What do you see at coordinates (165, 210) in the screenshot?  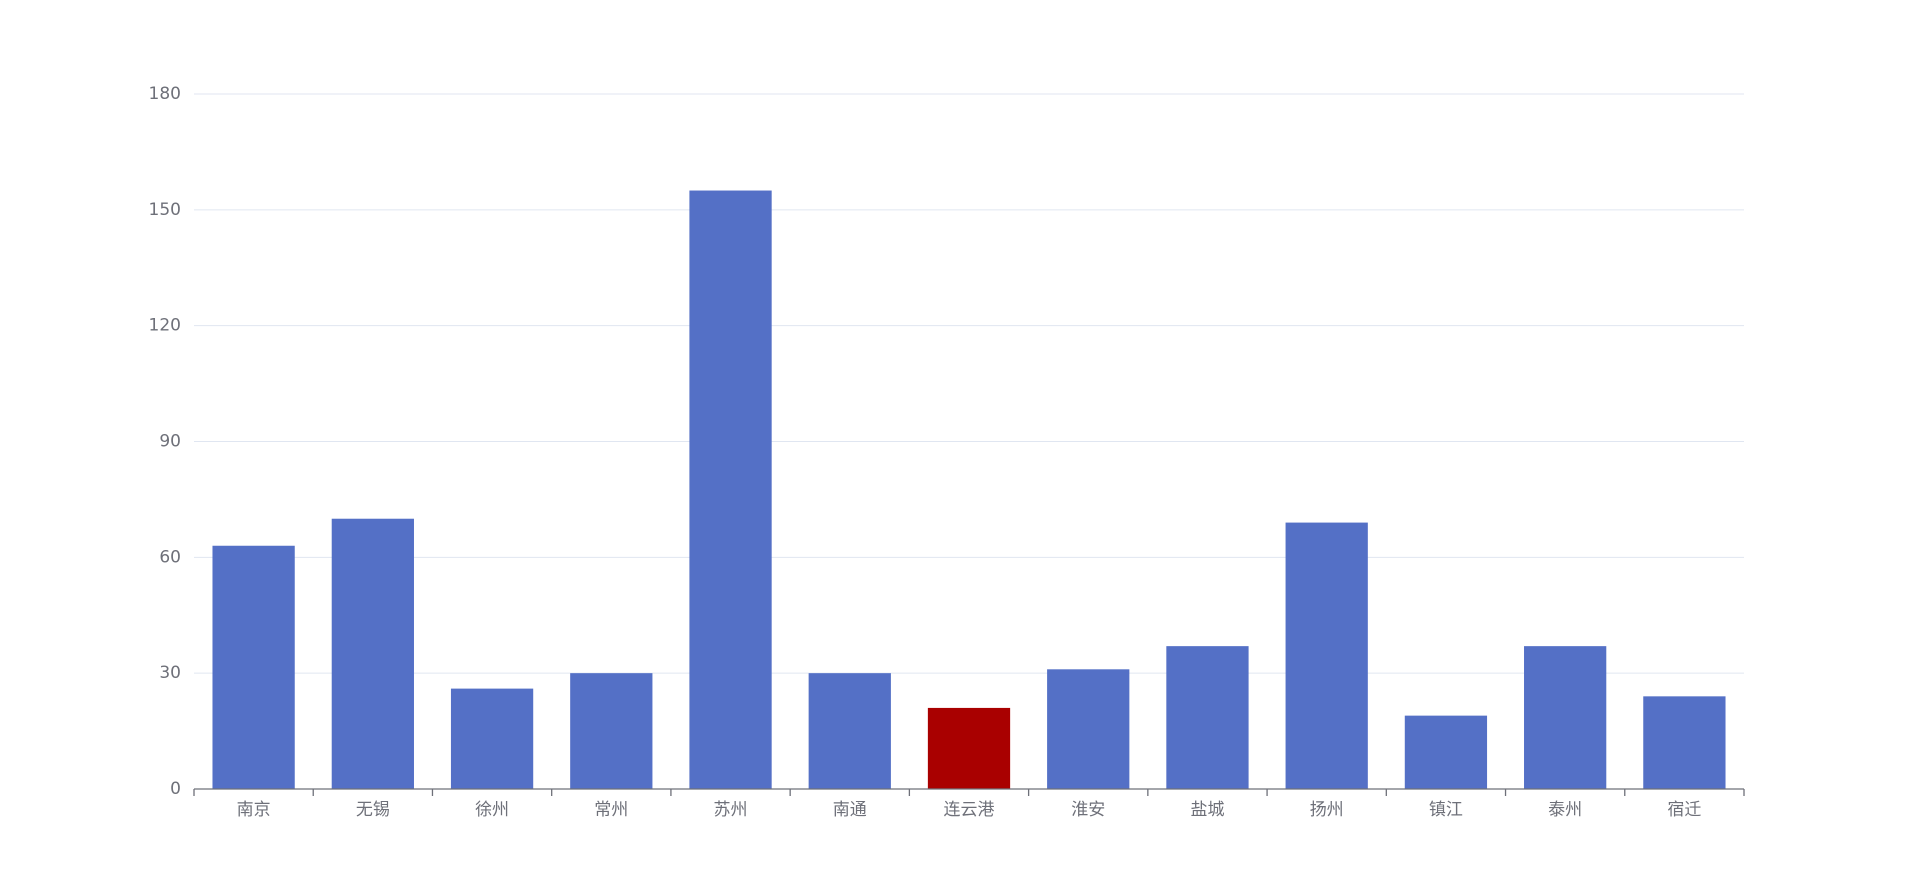 I see `y-tick-label: 150` at bounding box center [165, 210].